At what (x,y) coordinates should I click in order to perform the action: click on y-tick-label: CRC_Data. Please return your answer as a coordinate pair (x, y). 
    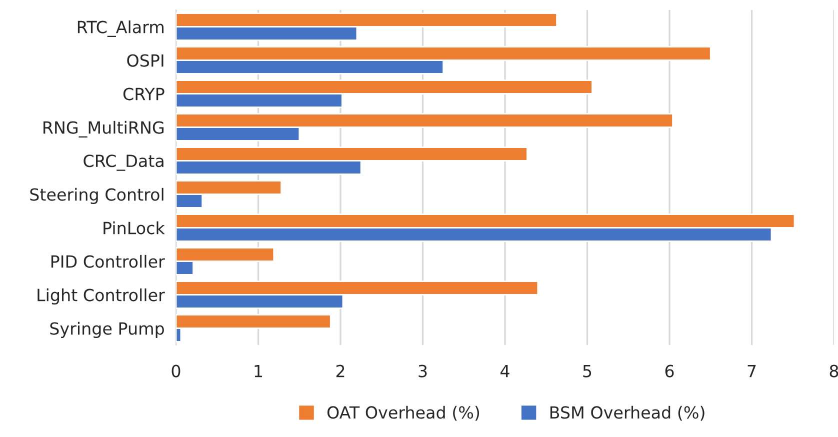
    Looking at the image, I should click on (124, 162).